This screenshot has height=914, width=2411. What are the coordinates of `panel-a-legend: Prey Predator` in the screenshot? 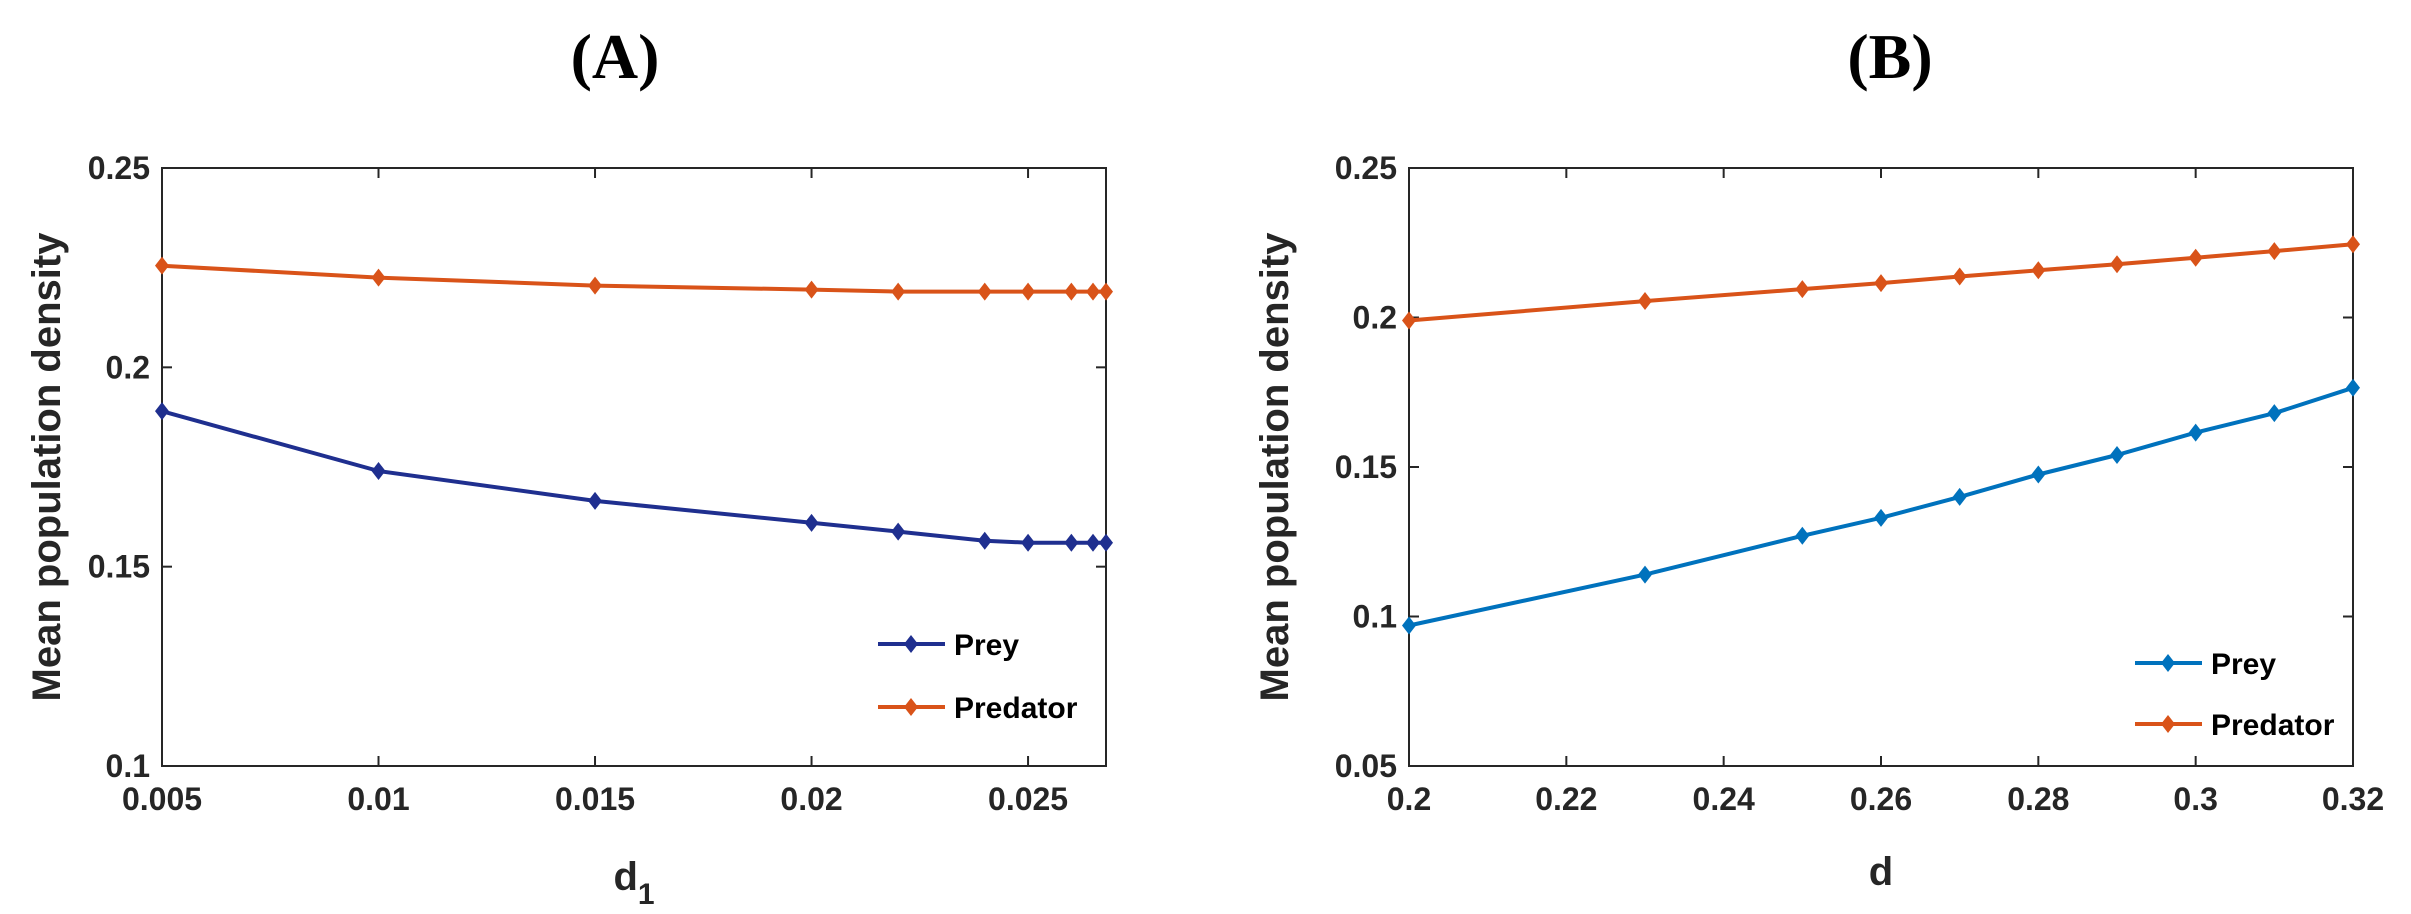 It's located at (978, 677).